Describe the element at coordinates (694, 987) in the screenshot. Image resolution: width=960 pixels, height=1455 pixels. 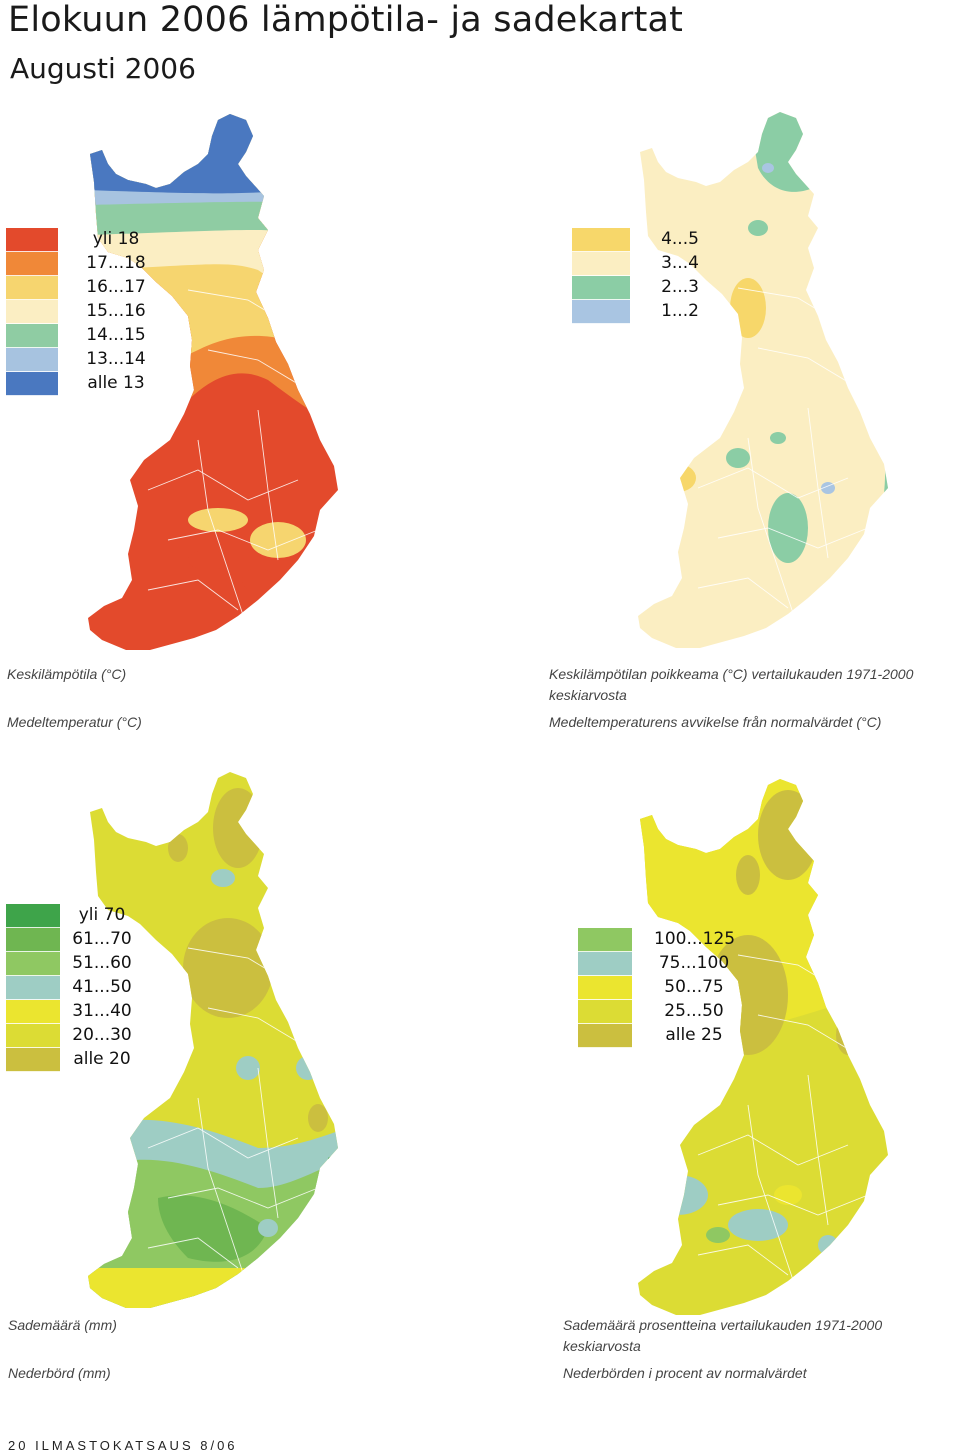
I see `legend-label: 50...75` at that location.